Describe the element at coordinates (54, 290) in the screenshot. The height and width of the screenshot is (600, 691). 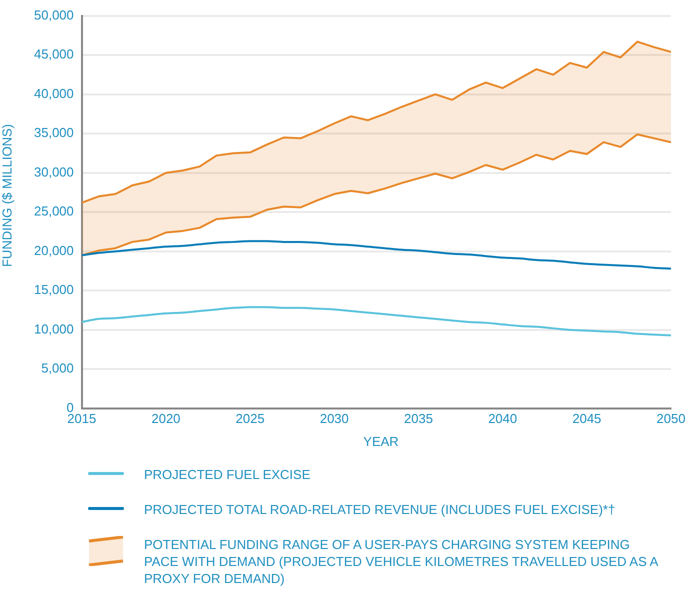
I see `y-tick-label: 15,000` at that location.